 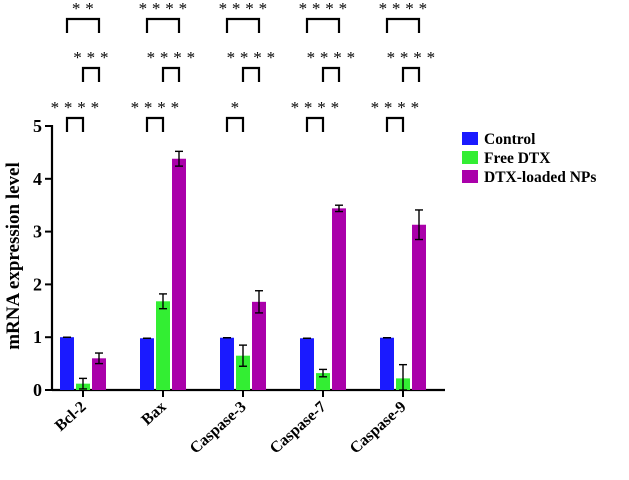 I want to click on y-tick-label: 3, so click(x=37, y=232).